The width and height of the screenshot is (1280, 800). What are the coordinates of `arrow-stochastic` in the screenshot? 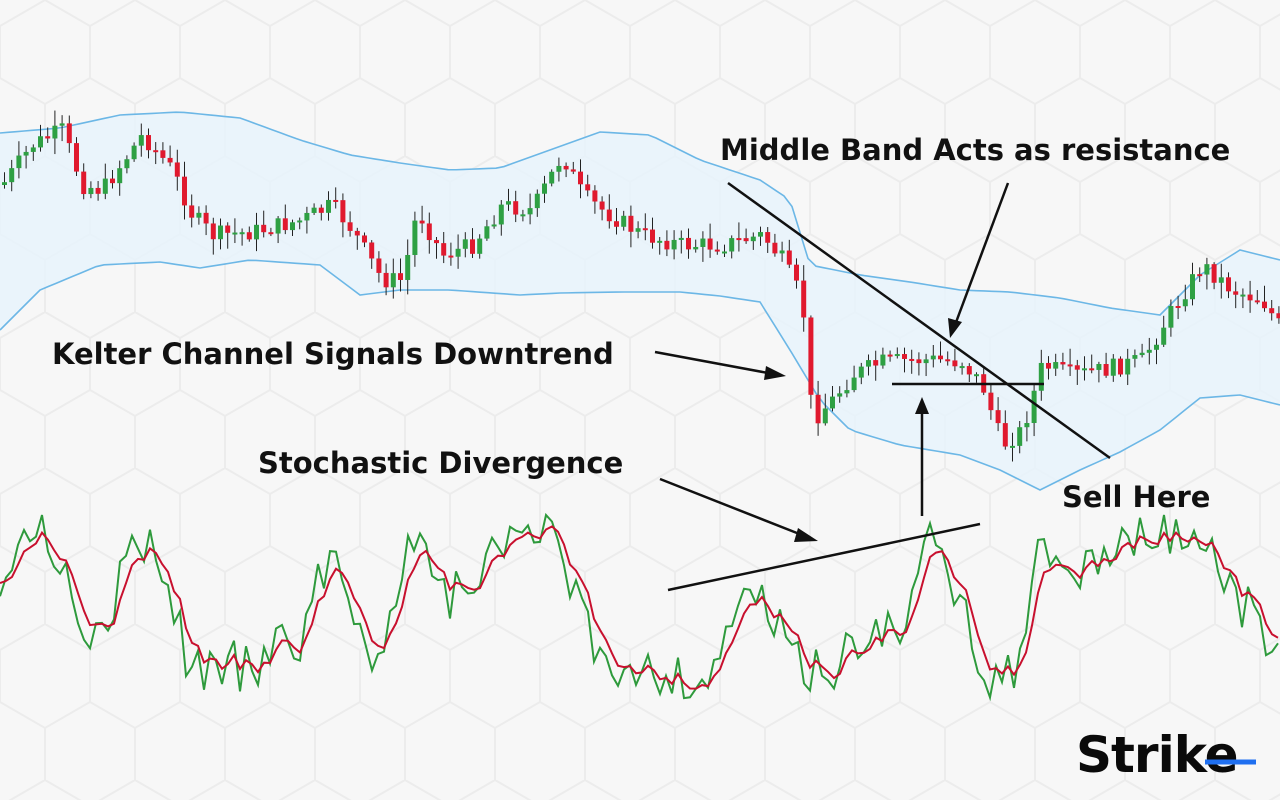 It's located at (731, 507).